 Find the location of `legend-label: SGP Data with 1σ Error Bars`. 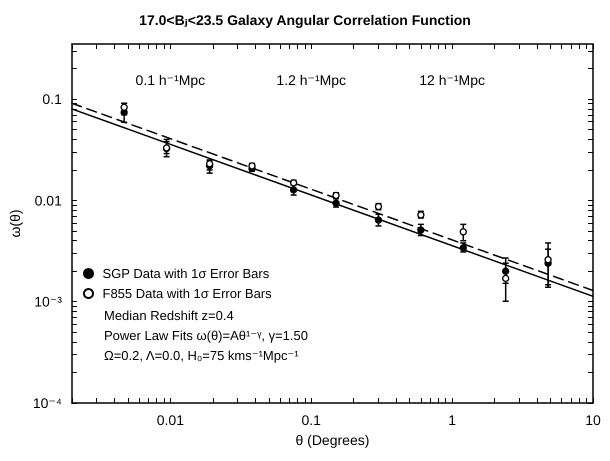

legend-label: SGP Data with 1σ Error Bars is located at coordinates (186, 273).